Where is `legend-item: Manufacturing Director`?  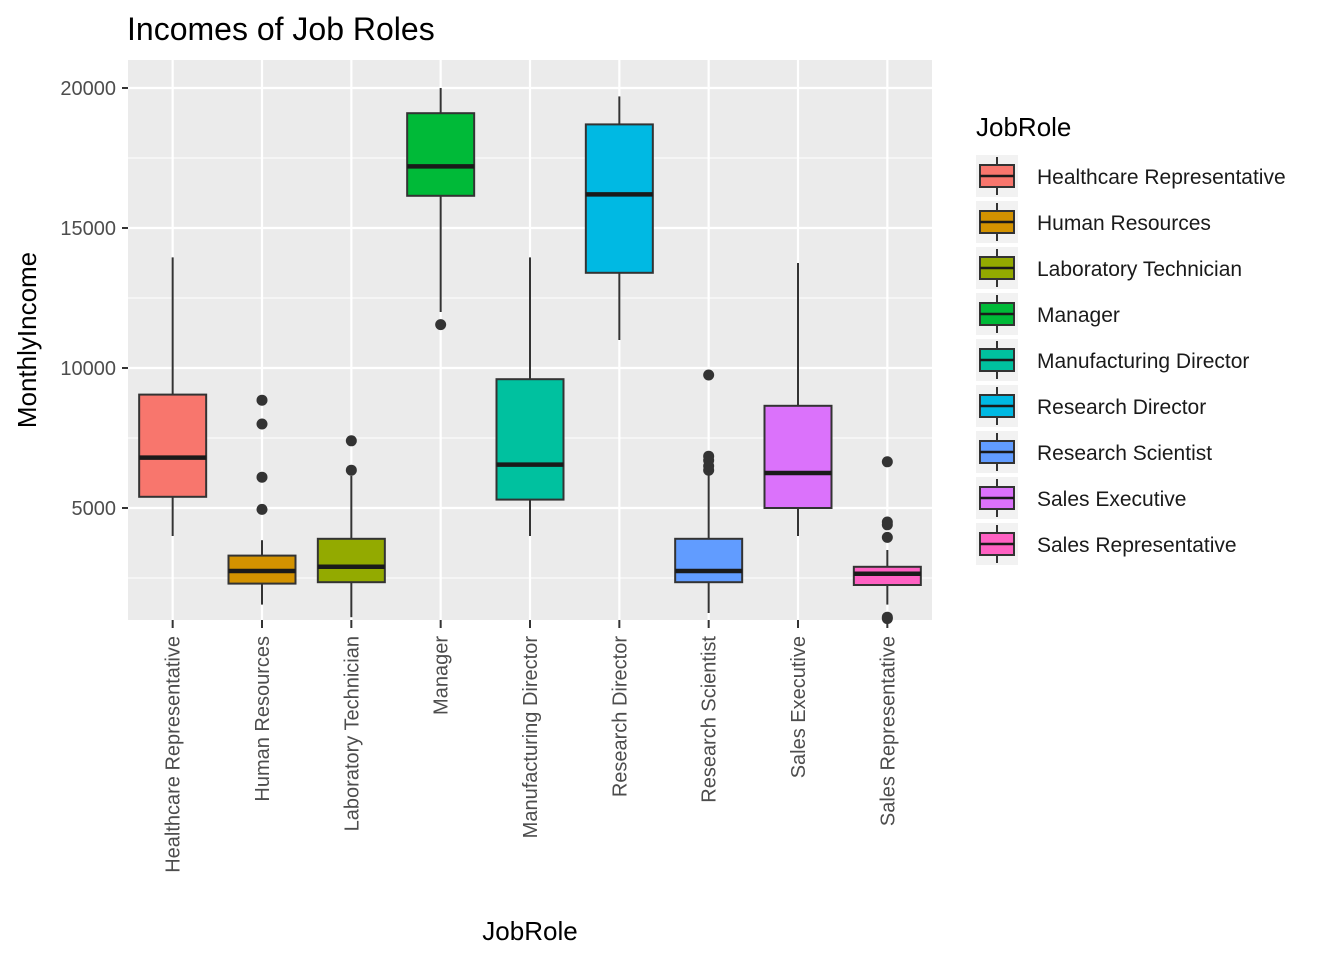 legend-item: Manufacturing Director is located at coordinates (1112, 360).